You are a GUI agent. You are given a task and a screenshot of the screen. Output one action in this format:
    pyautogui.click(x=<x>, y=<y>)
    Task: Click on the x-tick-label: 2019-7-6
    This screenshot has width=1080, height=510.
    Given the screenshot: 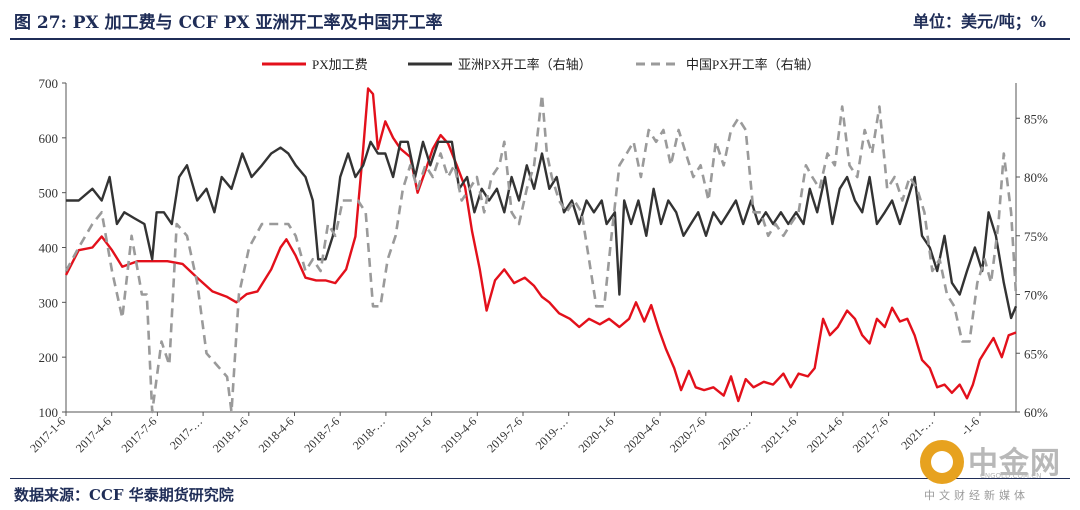 What is the action you would take?
    pyautogui.click(x=504, y=434)
    